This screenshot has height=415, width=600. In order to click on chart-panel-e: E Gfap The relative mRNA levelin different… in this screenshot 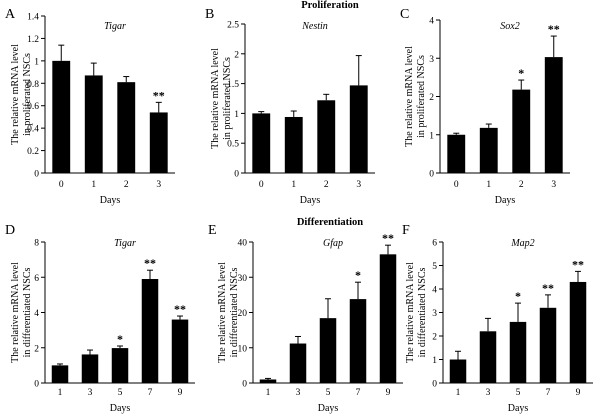, I will do `click(305, 318)`.